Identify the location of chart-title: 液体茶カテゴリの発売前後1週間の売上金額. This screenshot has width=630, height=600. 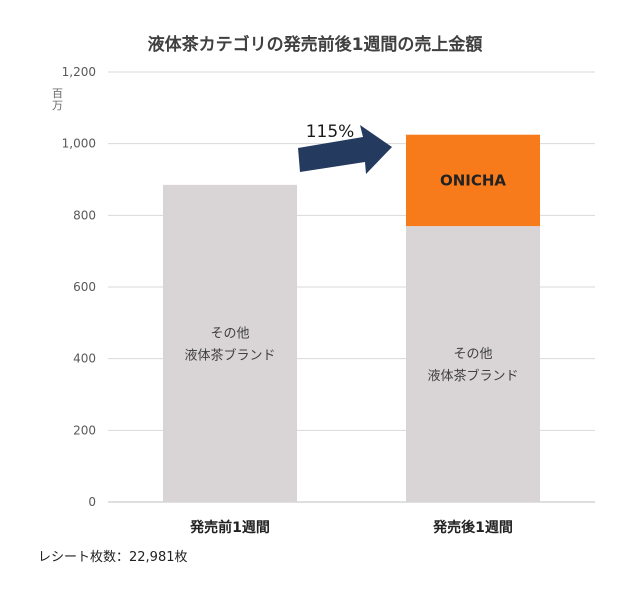
(315, 45).